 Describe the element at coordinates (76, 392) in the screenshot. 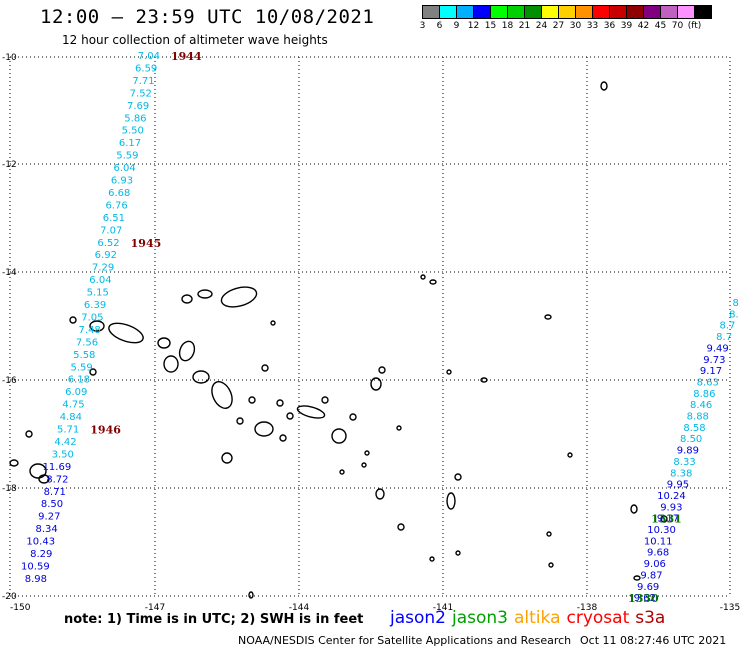

I see `wave-height-label: 6.09` at that location.